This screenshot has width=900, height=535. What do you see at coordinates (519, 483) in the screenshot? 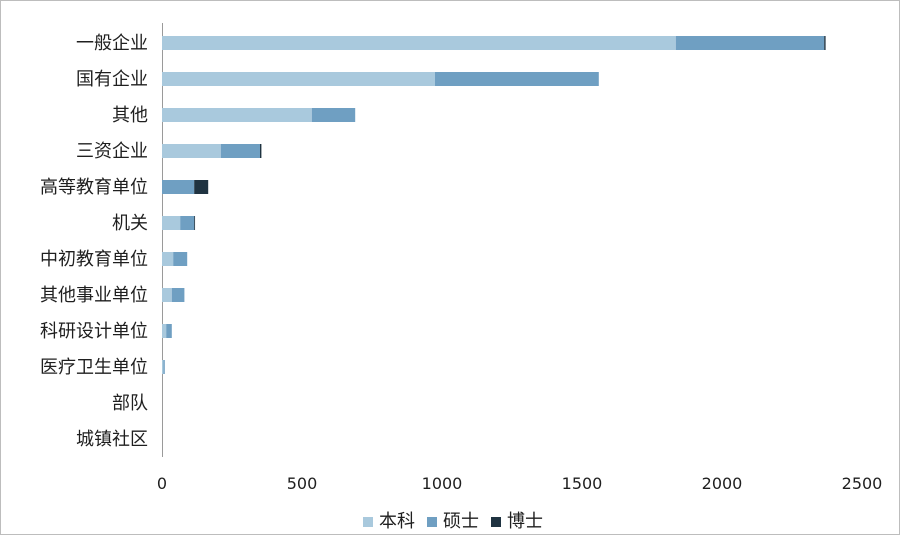
I see `ticks-layer: 0 500 1000 1500 2000 2500` at bounding box center [519, 483].